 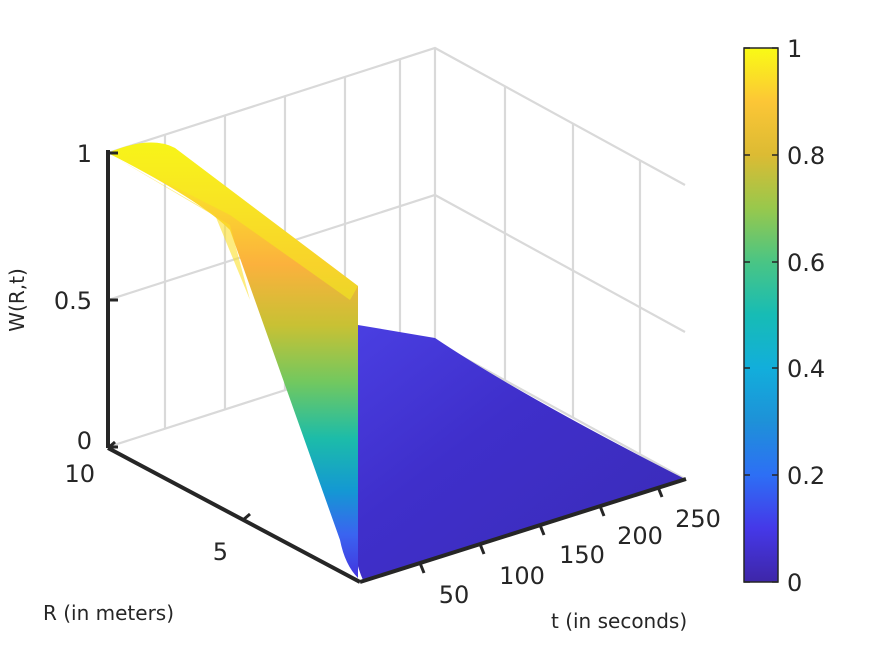 I want to click on colorbar-tickmarks, so click(x=761, y=315).